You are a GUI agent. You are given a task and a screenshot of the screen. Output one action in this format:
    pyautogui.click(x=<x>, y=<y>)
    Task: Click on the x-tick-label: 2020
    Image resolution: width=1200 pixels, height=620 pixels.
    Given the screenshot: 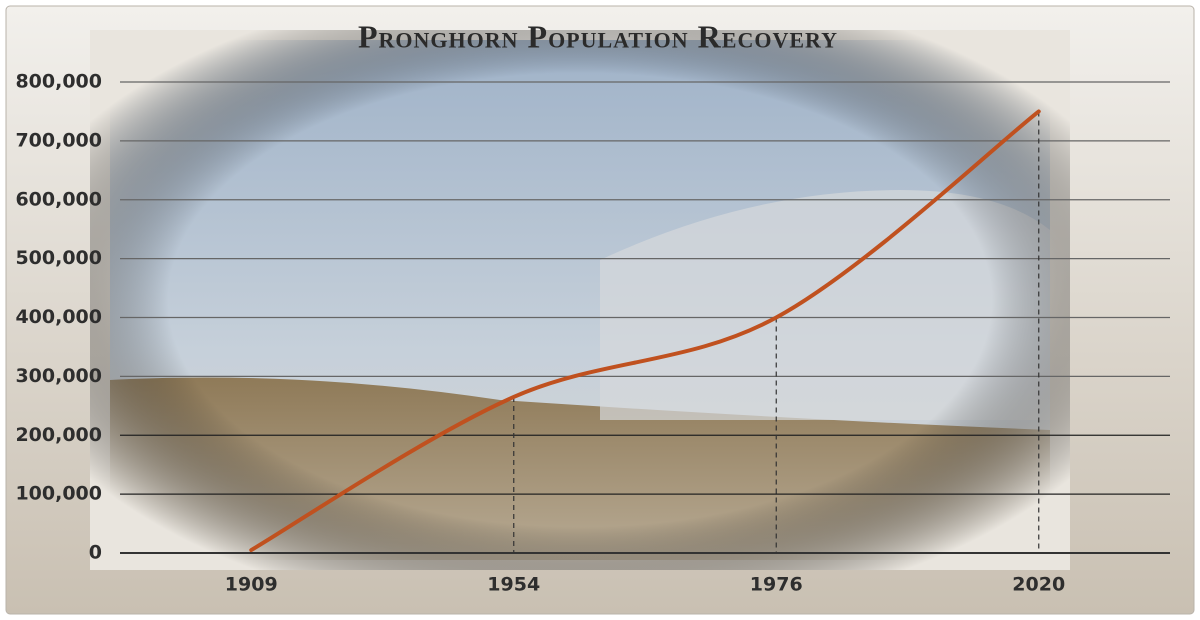 What is the action you would take?
    pyautogui.click(x=1038, y=585)
    